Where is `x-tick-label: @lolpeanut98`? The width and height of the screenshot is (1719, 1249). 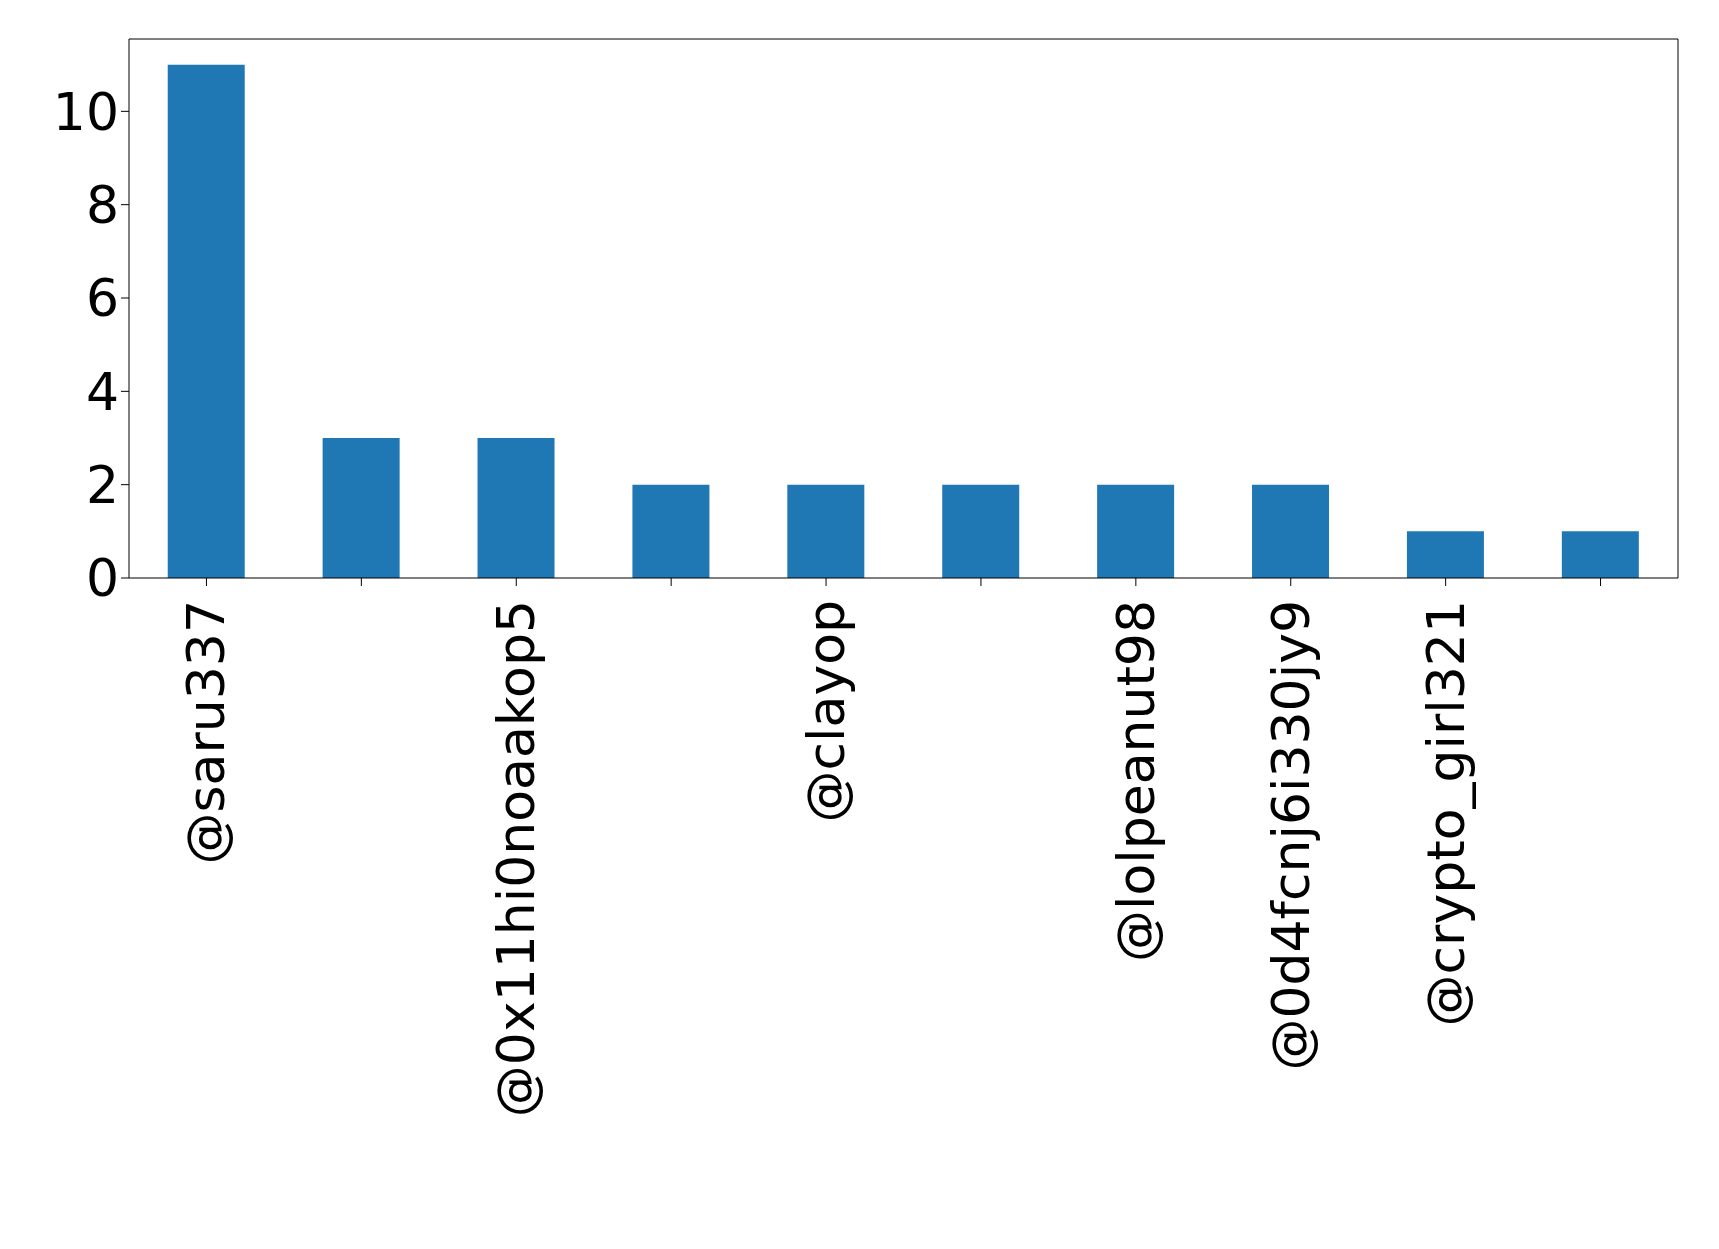 x-tick-label: @lolpeanut98 is located at coordinates (1135, 781).